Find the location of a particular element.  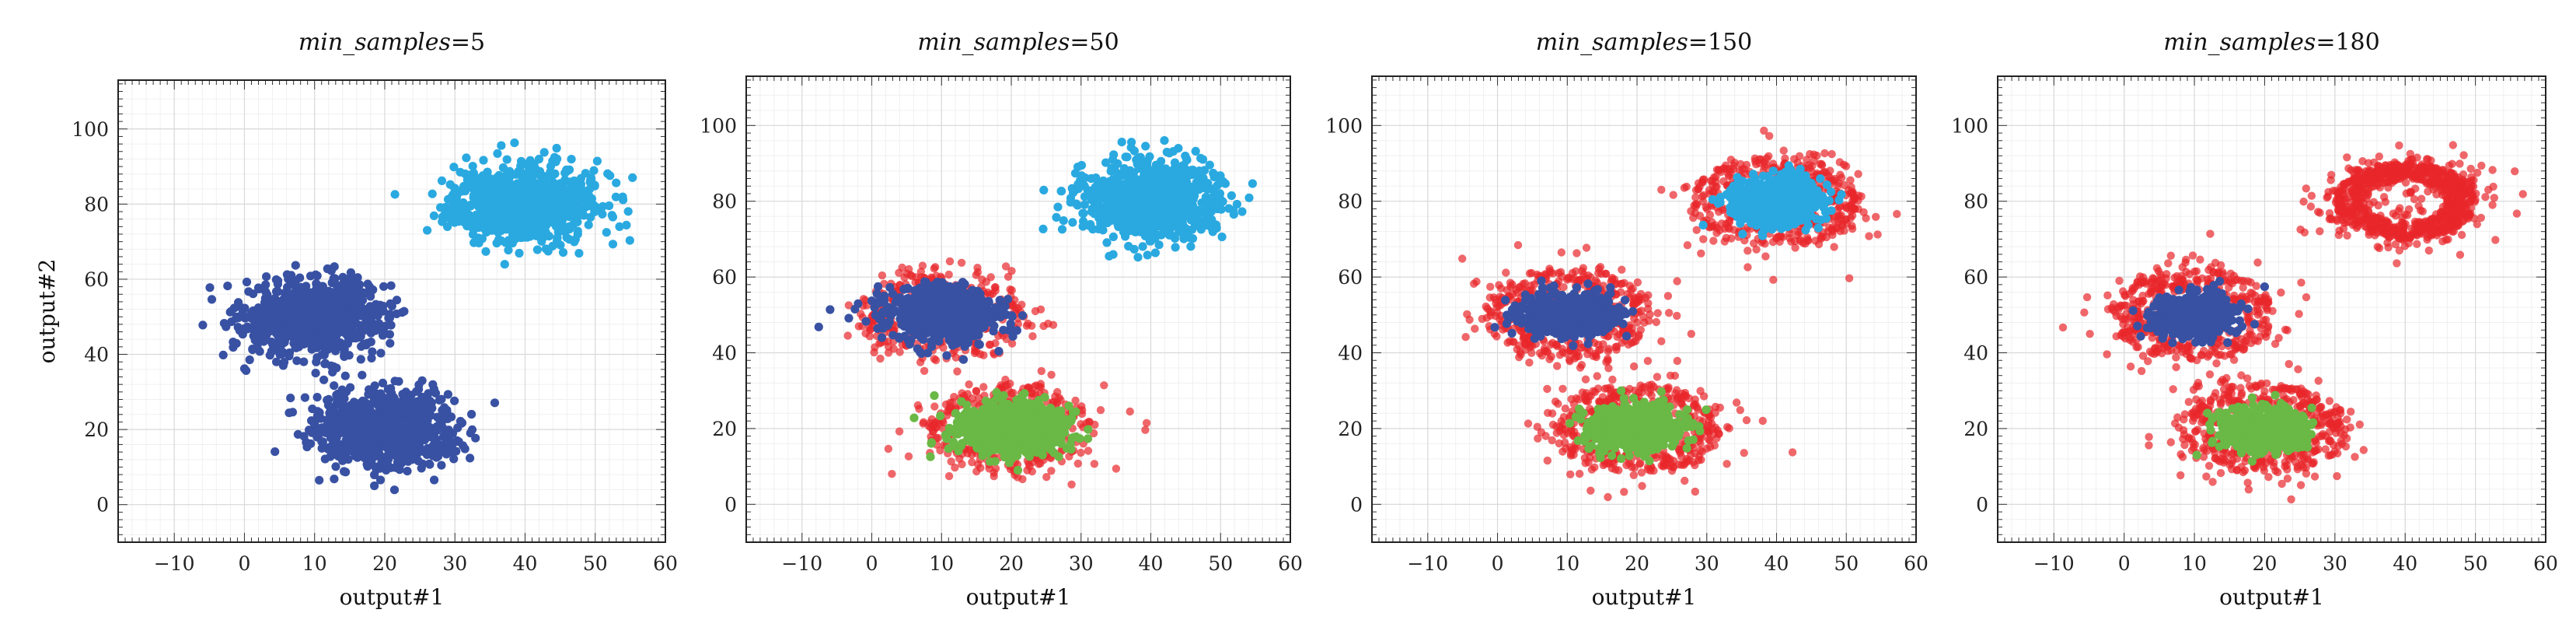

title-value: =5 is located at coordinates (468, 42).